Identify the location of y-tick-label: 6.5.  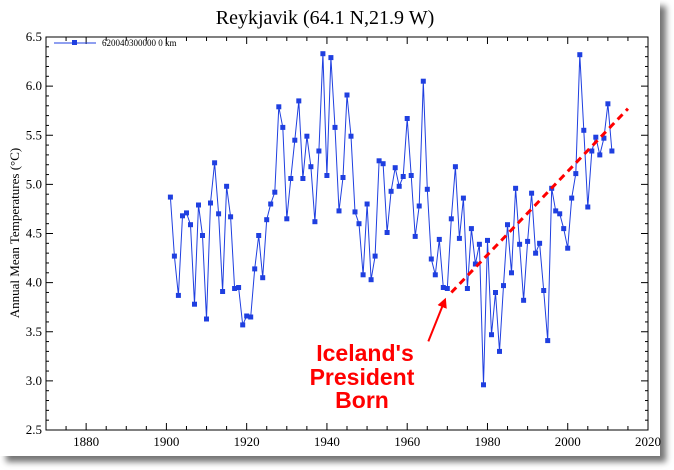
(34, 36).